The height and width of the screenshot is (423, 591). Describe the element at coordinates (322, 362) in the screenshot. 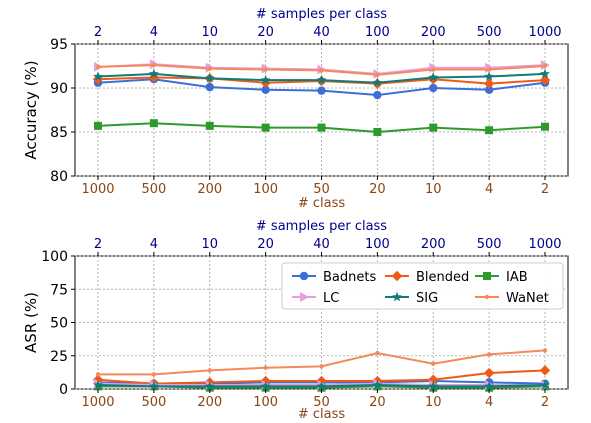

I see `series-line-wanet` at that location.